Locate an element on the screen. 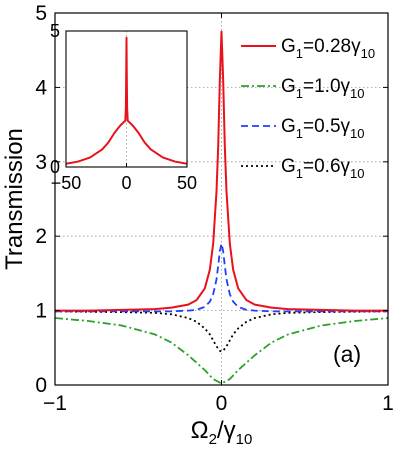 The height and width of the screenshot is (453, 407). legend-label-0: G1=0.28γ10 is located at coordinates (328, 48).